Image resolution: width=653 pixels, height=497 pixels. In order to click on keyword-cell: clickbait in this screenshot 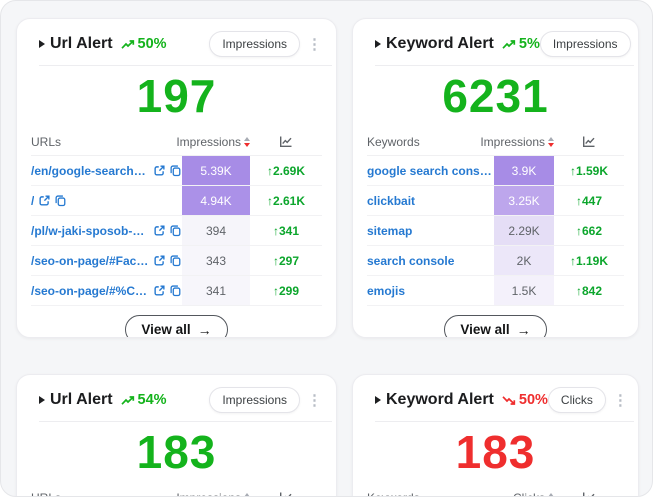, I will do `click(430, 201)`.